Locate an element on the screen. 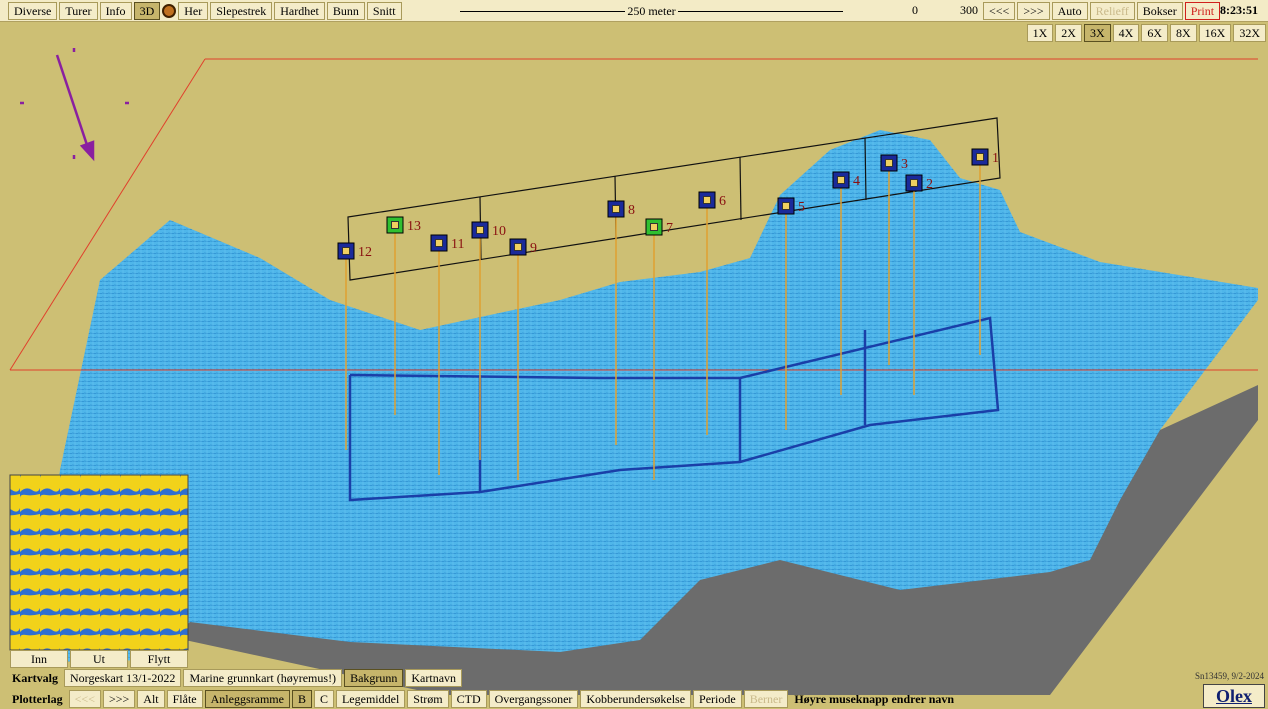 The height and width of the screenshot is (709, 1268). row-label: Kartvalg is located at coordinates (35, 677).